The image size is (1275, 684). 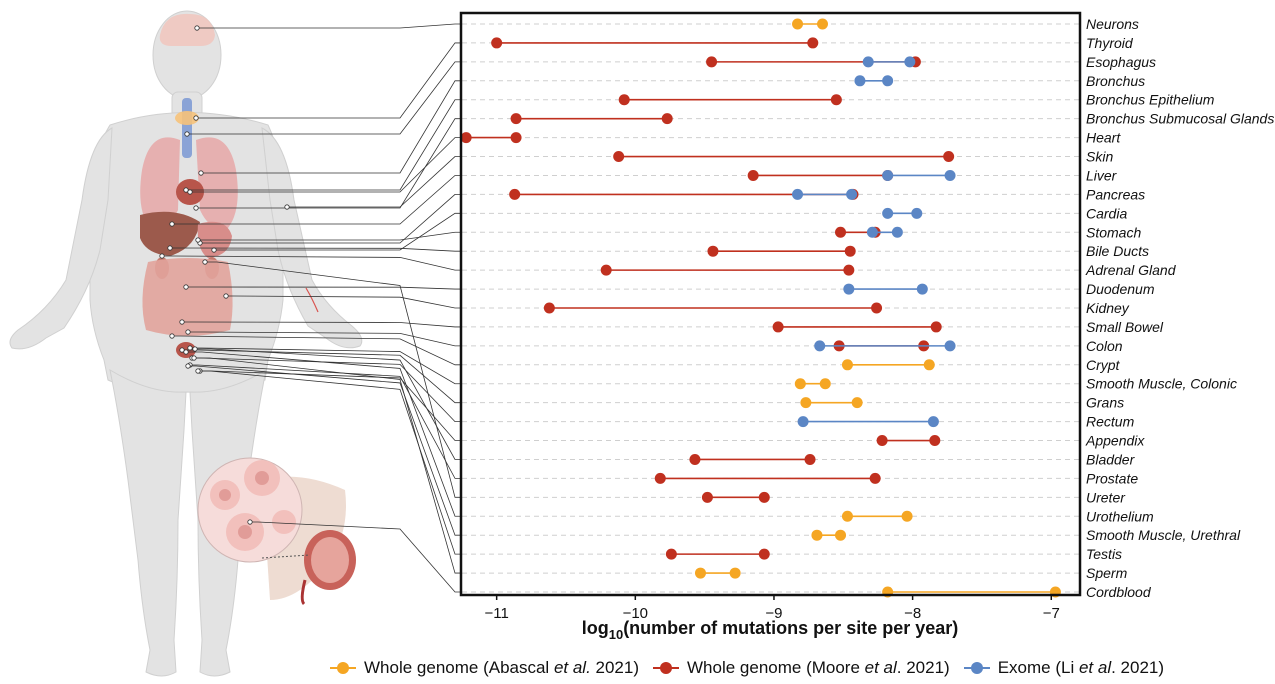 I want to click on connector-small-bowel, so click(x=321, y=324).